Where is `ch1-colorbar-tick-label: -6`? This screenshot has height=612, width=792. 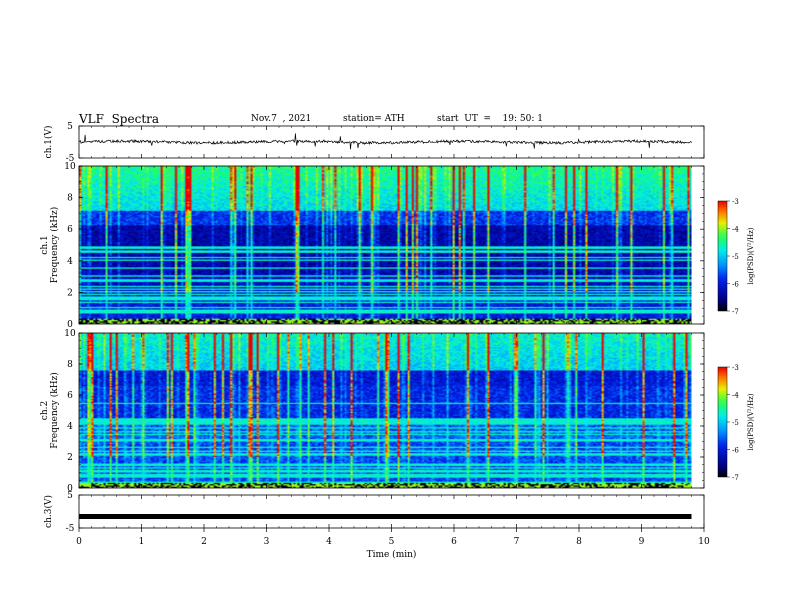 ch1-colorbar-tick-label: -6 is located at coordinates (735, 285).